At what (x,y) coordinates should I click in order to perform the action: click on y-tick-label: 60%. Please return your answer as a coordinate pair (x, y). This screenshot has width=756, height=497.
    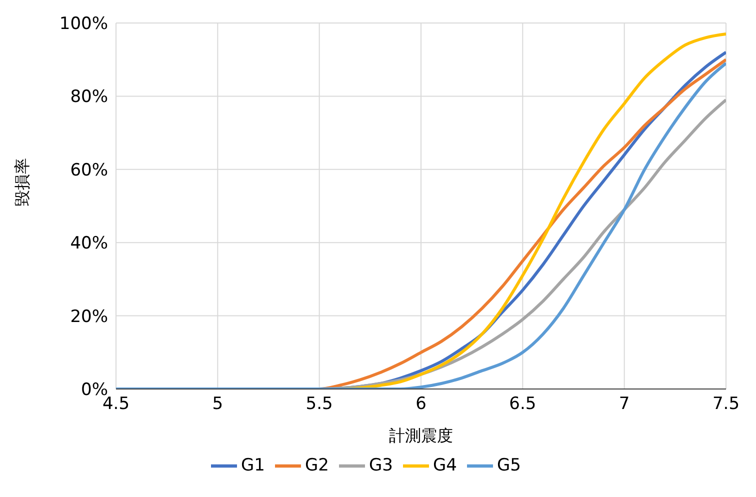
    Looking at the image, I should click on (89, 170).